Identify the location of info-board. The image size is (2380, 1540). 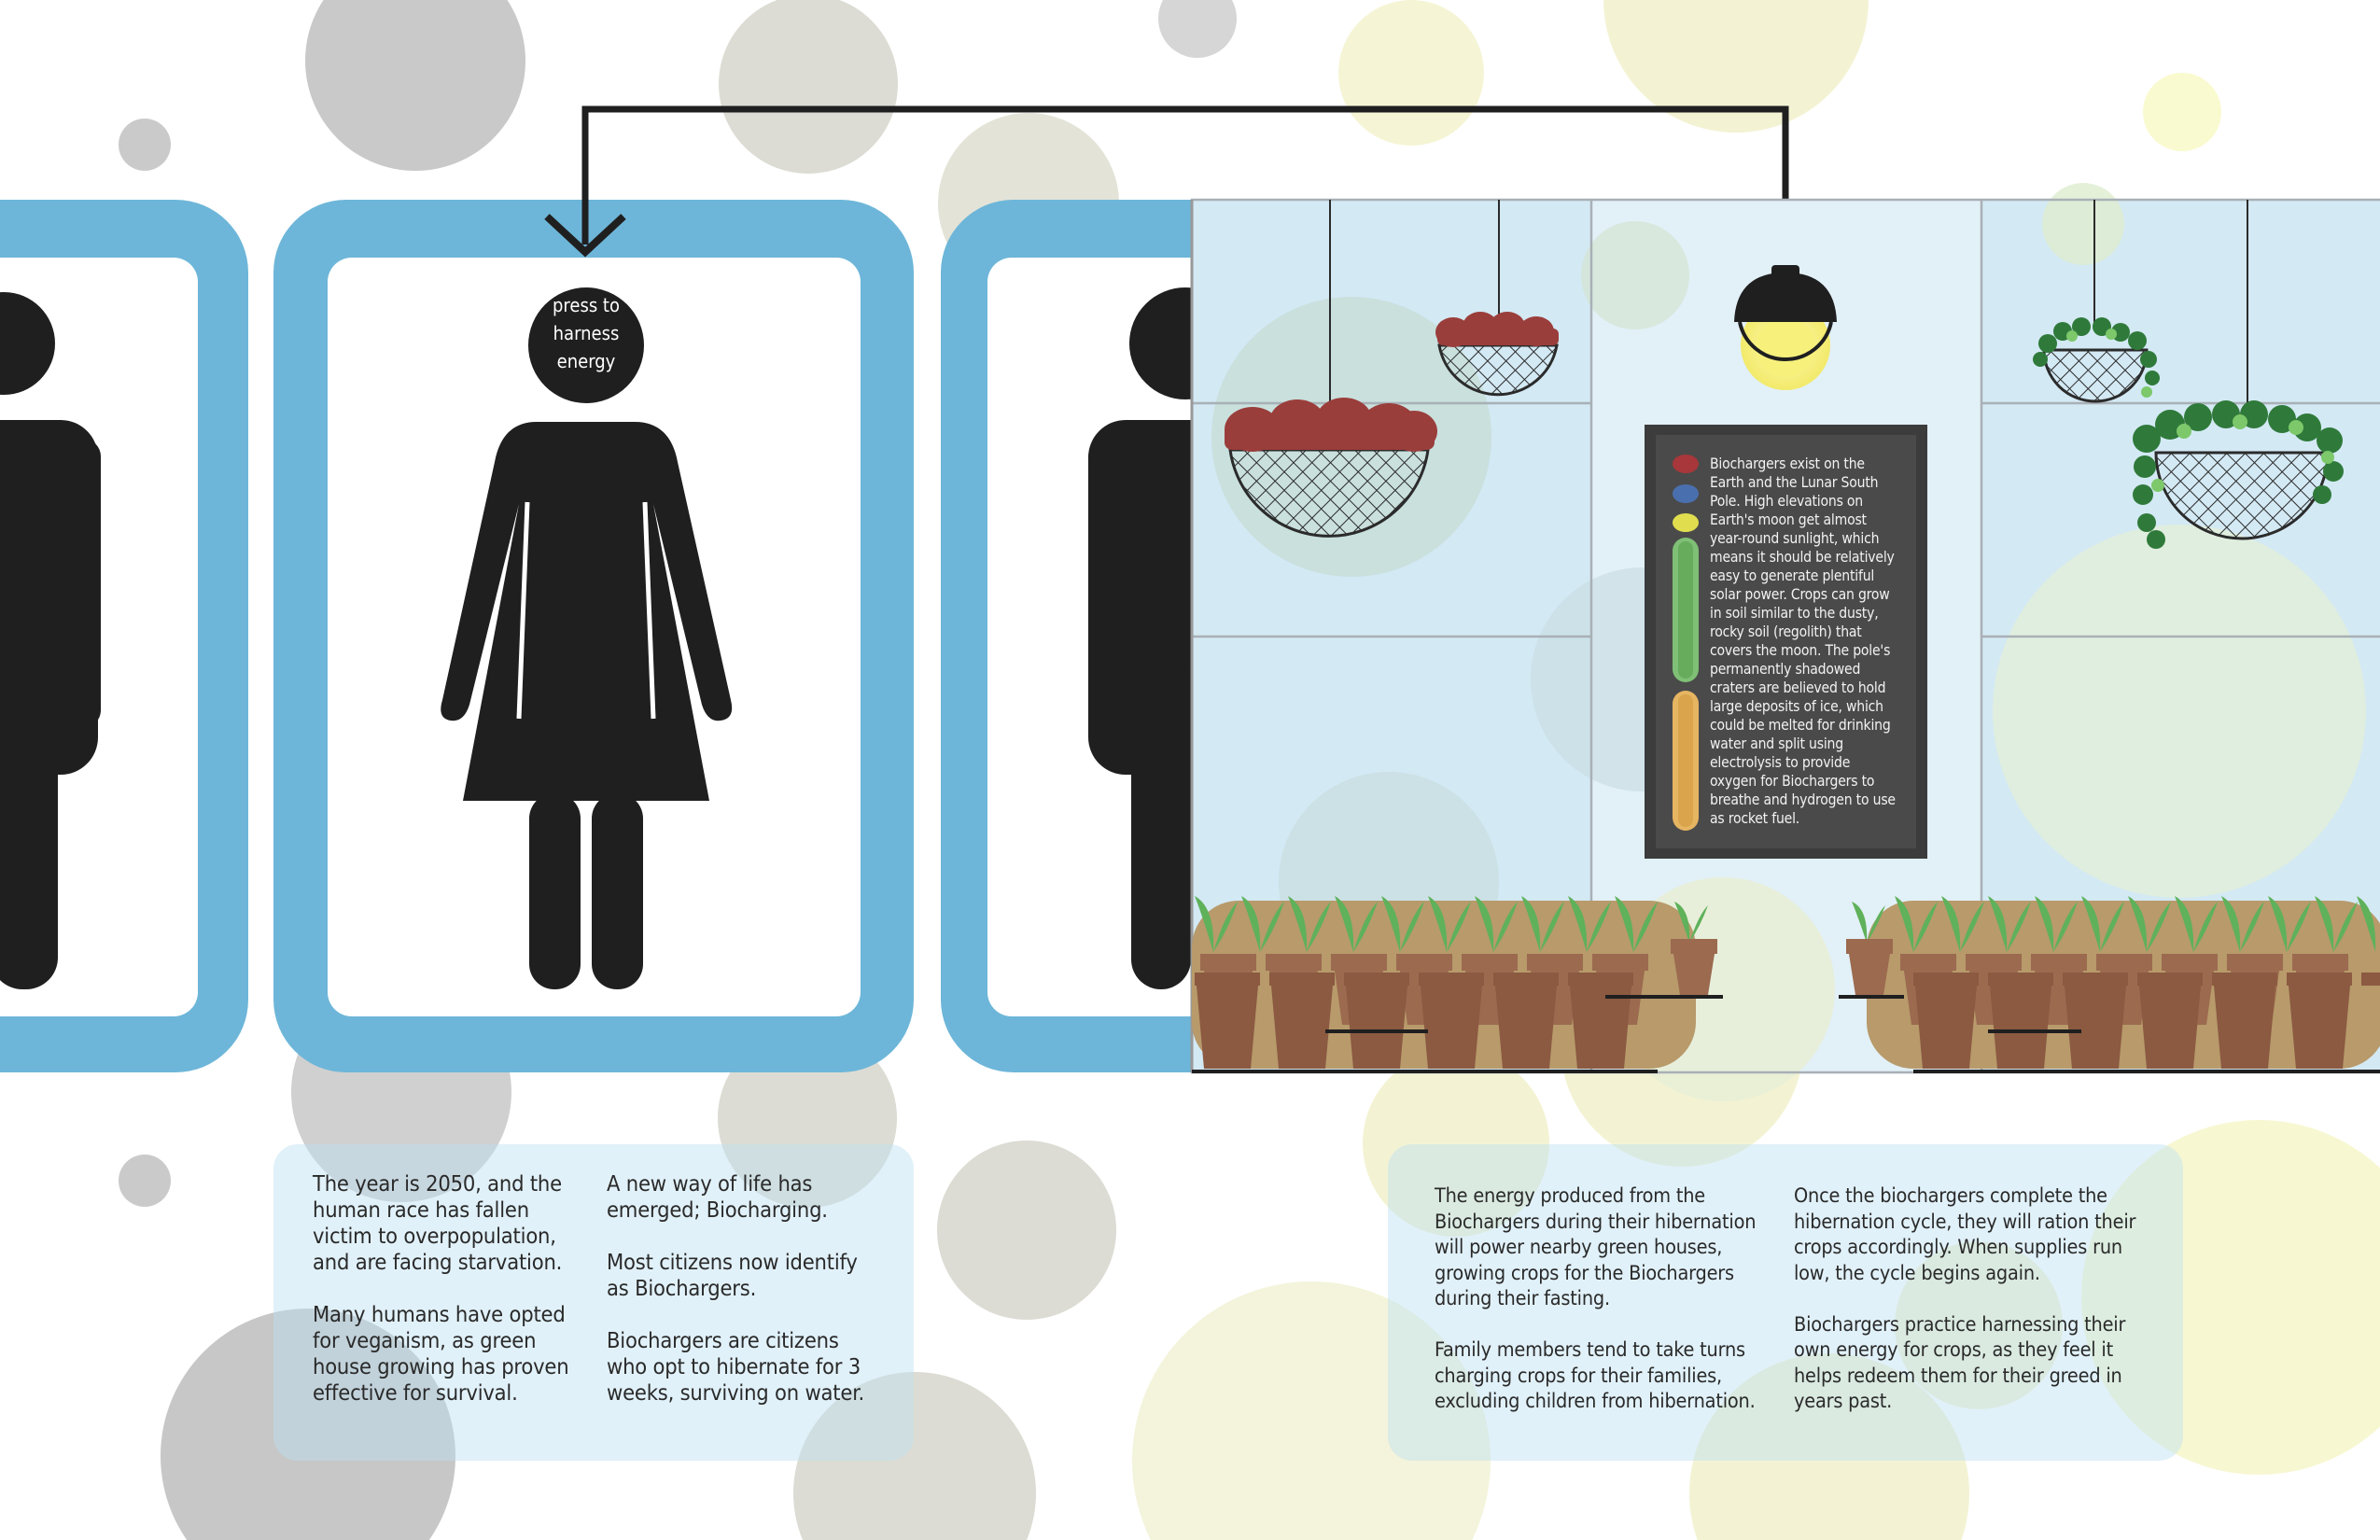
(1786, 642).